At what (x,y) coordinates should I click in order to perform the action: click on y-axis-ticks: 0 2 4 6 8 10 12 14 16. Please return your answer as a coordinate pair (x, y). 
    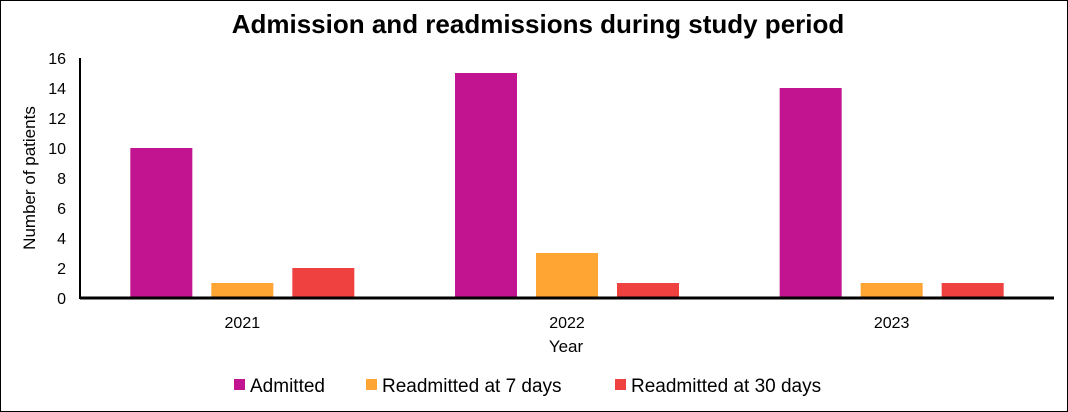
    Looking at the image, I should click on (57, 179).